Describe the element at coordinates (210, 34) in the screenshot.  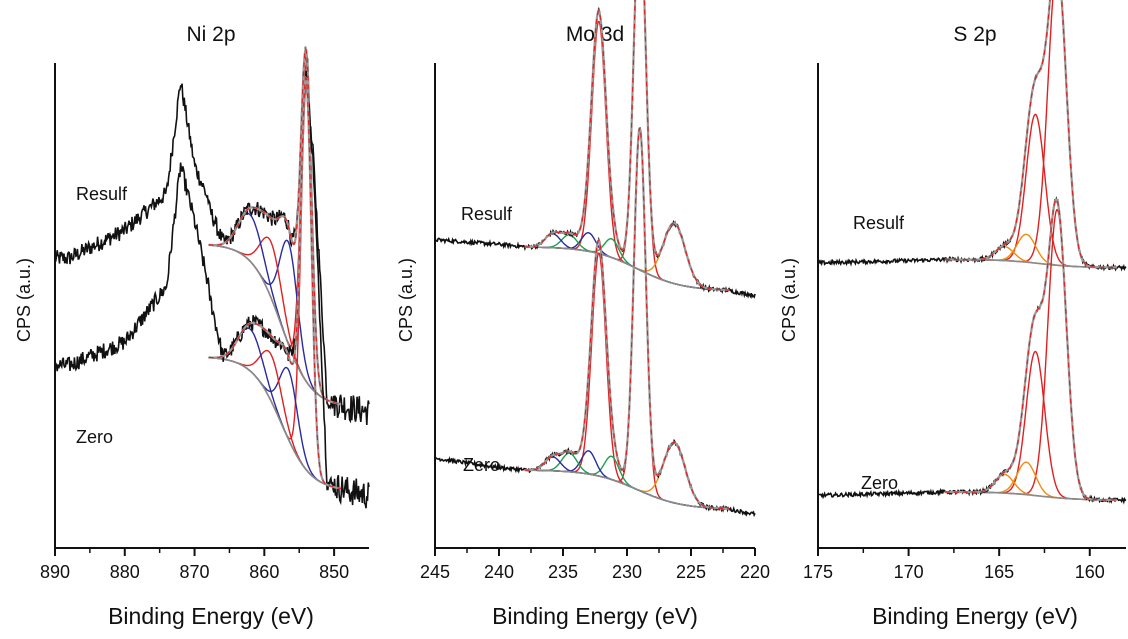
I see `panel-title: Ni 2p` at that location.